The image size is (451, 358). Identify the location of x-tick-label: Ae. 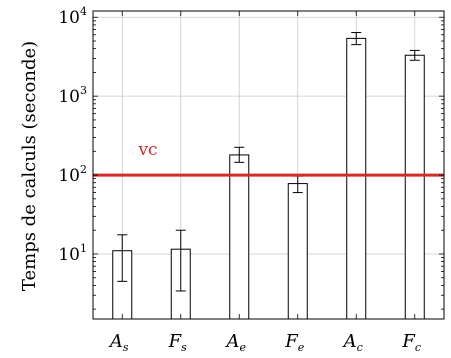
(235, 342).